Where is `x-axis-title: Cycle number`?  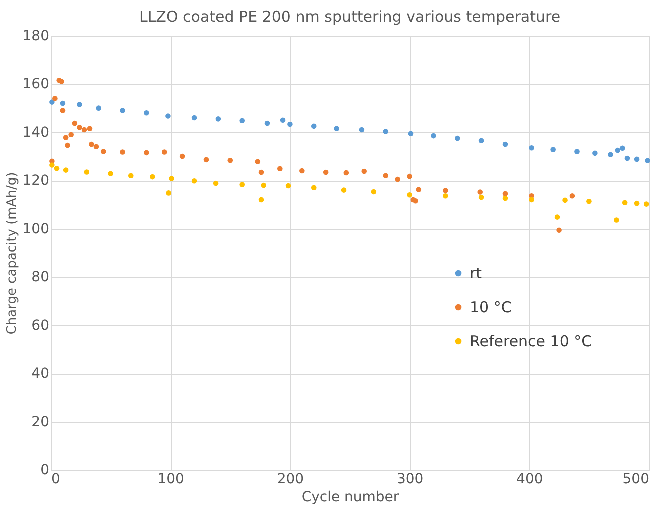
x-axis-title: Cycle number is located at coordinates (351, 498).